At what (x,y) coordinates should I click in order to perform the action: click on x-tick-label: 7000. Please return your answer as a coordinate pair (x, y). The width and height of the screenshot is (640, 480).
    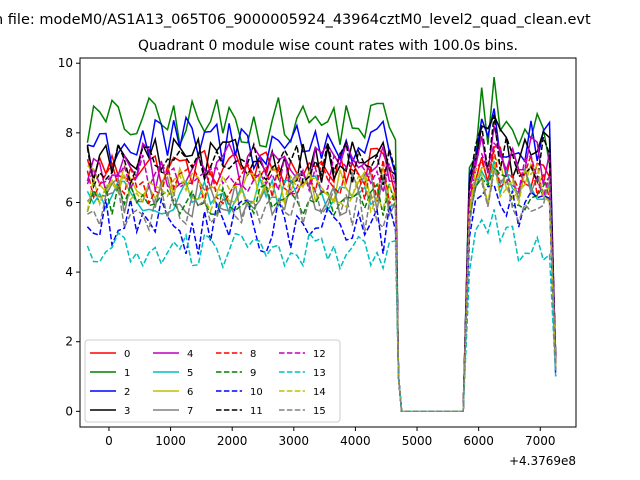
    Looking at the image, I should click on (540, 441).